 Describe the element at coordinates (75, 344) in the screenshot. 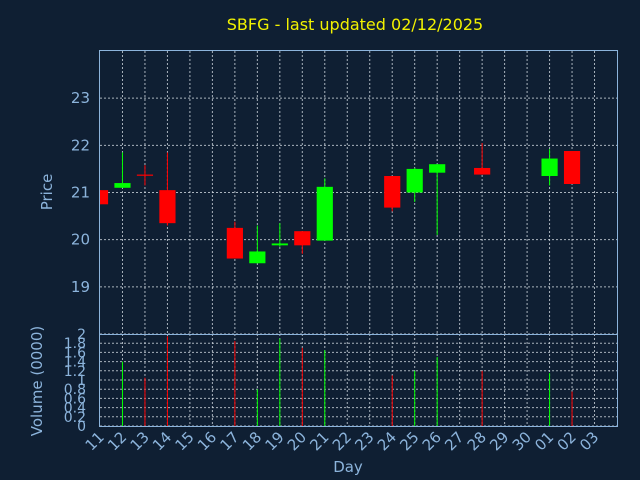

I see `volume-tick-label: 1.8` at that location.